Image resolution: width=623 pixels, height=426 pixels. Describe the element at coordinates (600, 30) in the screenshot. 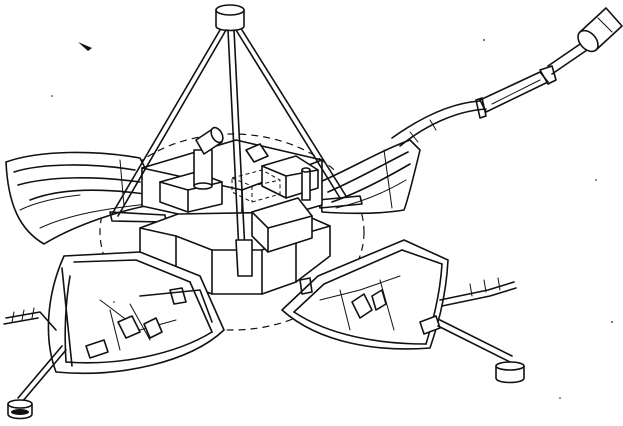

I see `antenna-canister` at that location.